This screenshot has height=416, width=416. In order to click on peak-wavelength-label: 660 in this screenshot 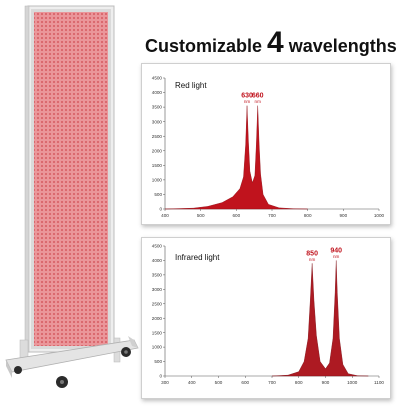, I will do `click(258, 96)`.